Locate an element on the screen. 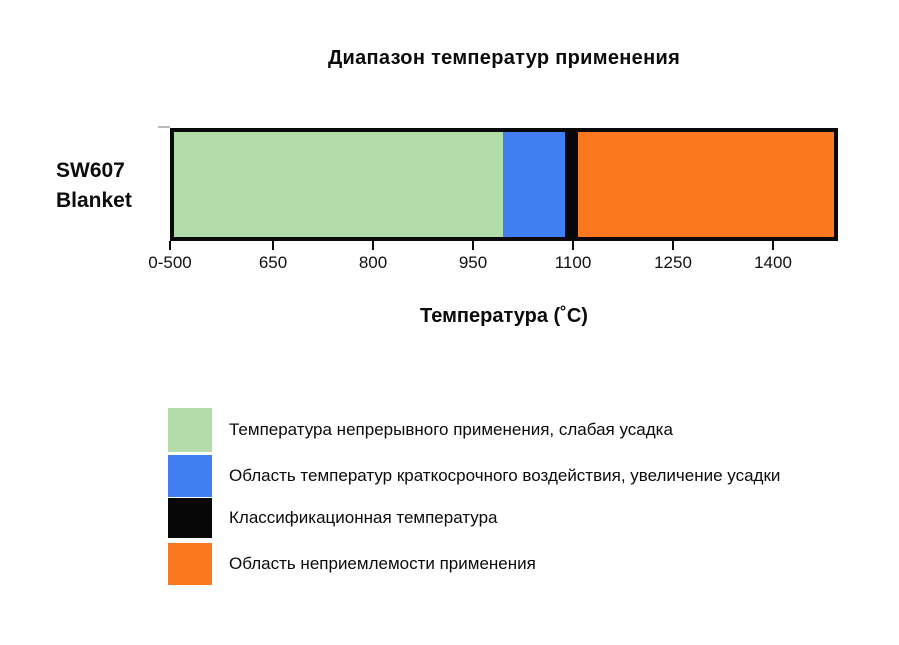  segment-unacceptable is located at coordinates (706, 184).